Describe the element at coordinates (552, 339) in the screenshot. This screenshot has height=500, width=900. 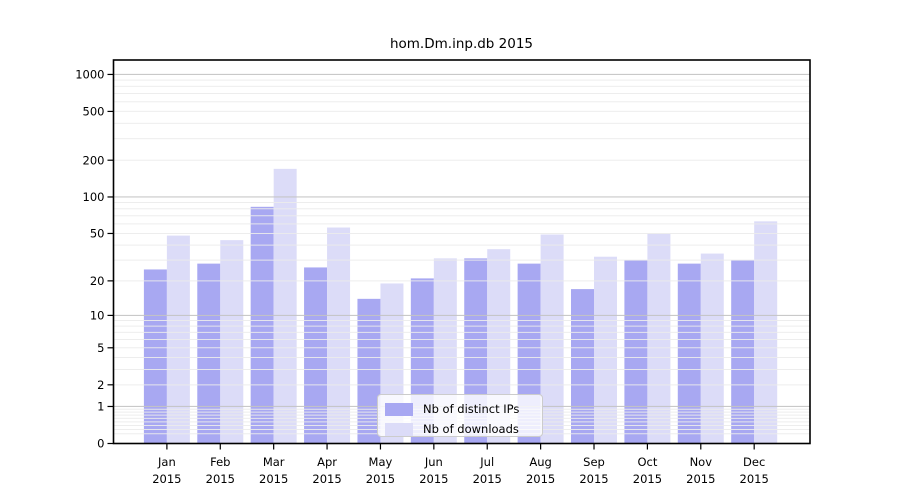
I see `bar-aug-downloads` at that location.